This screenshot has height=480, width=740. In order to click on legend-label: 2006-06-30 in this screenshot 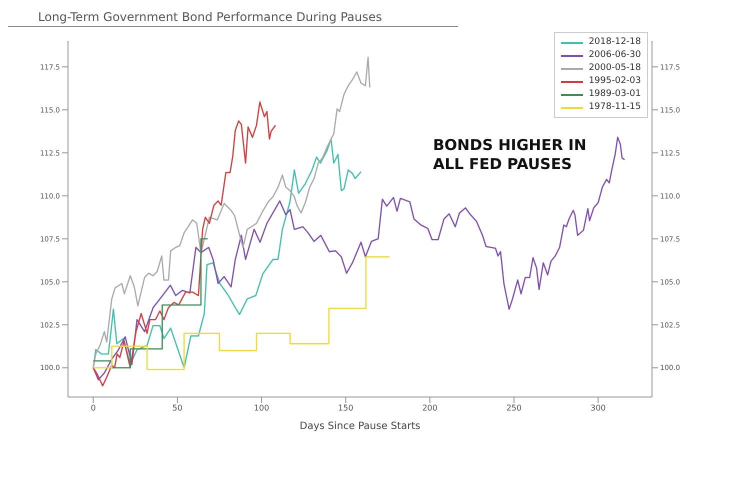, I will do `click(614, 55)`.